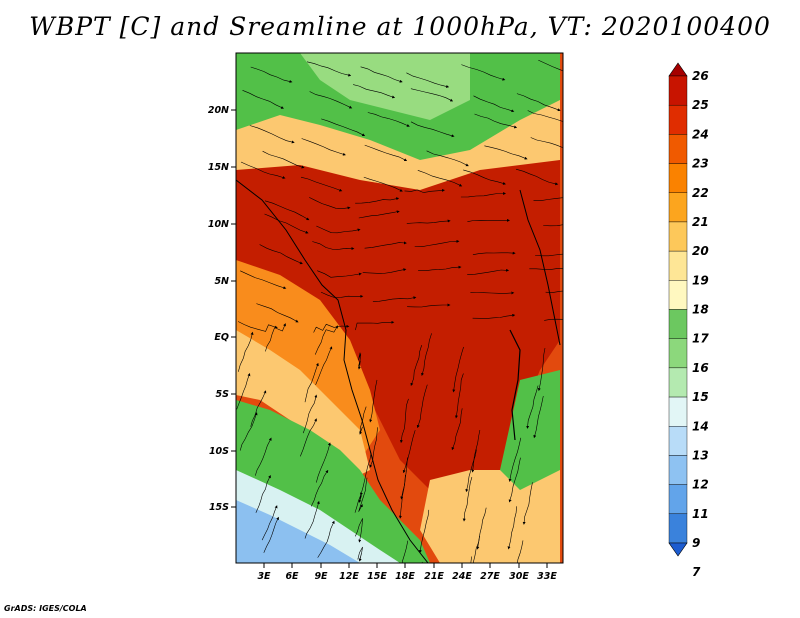 This screenshot has width=800, height=618. I want to click on colorbar-label: 13, so click(700, 455).